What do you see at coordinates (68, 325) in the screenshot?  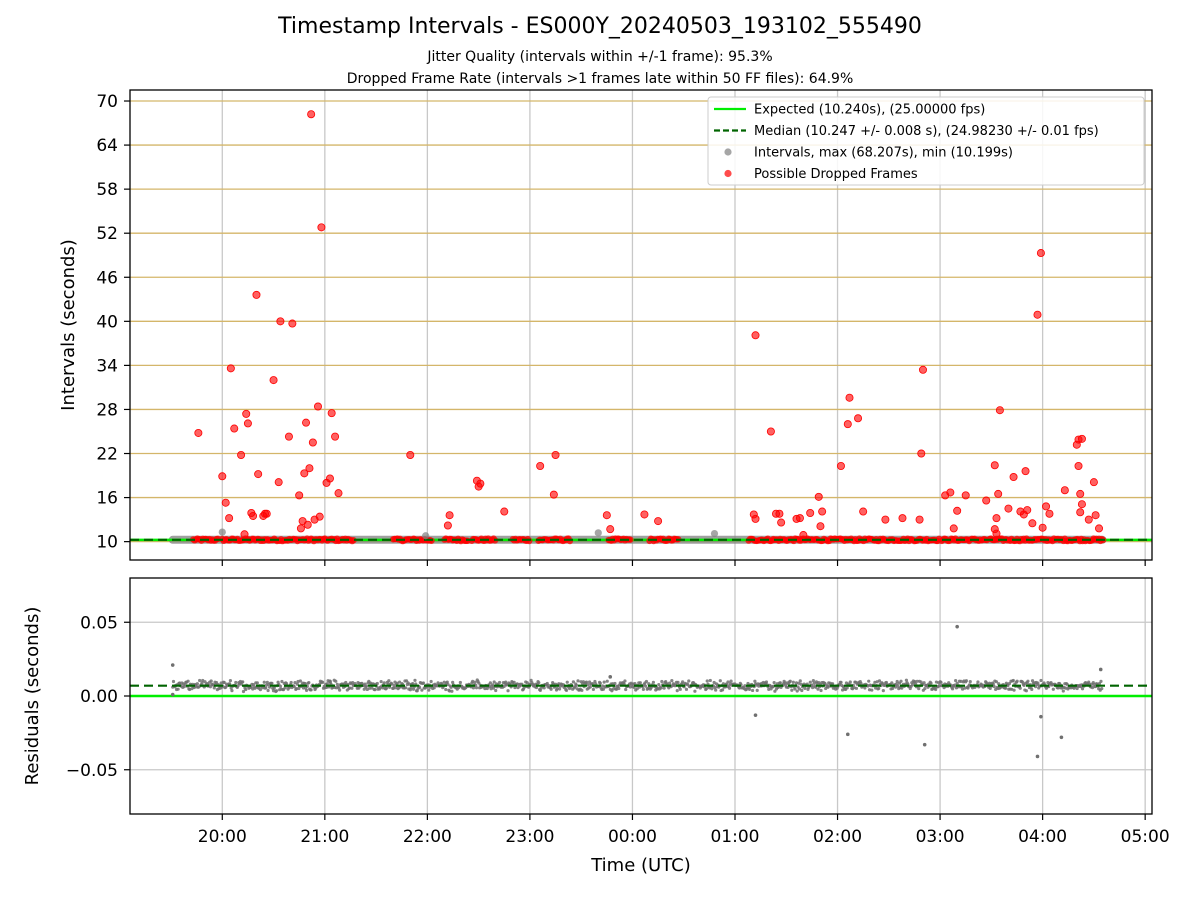 I see `intervals-ylabel: Intervals (seconds)` at bounding box center [68, 325].